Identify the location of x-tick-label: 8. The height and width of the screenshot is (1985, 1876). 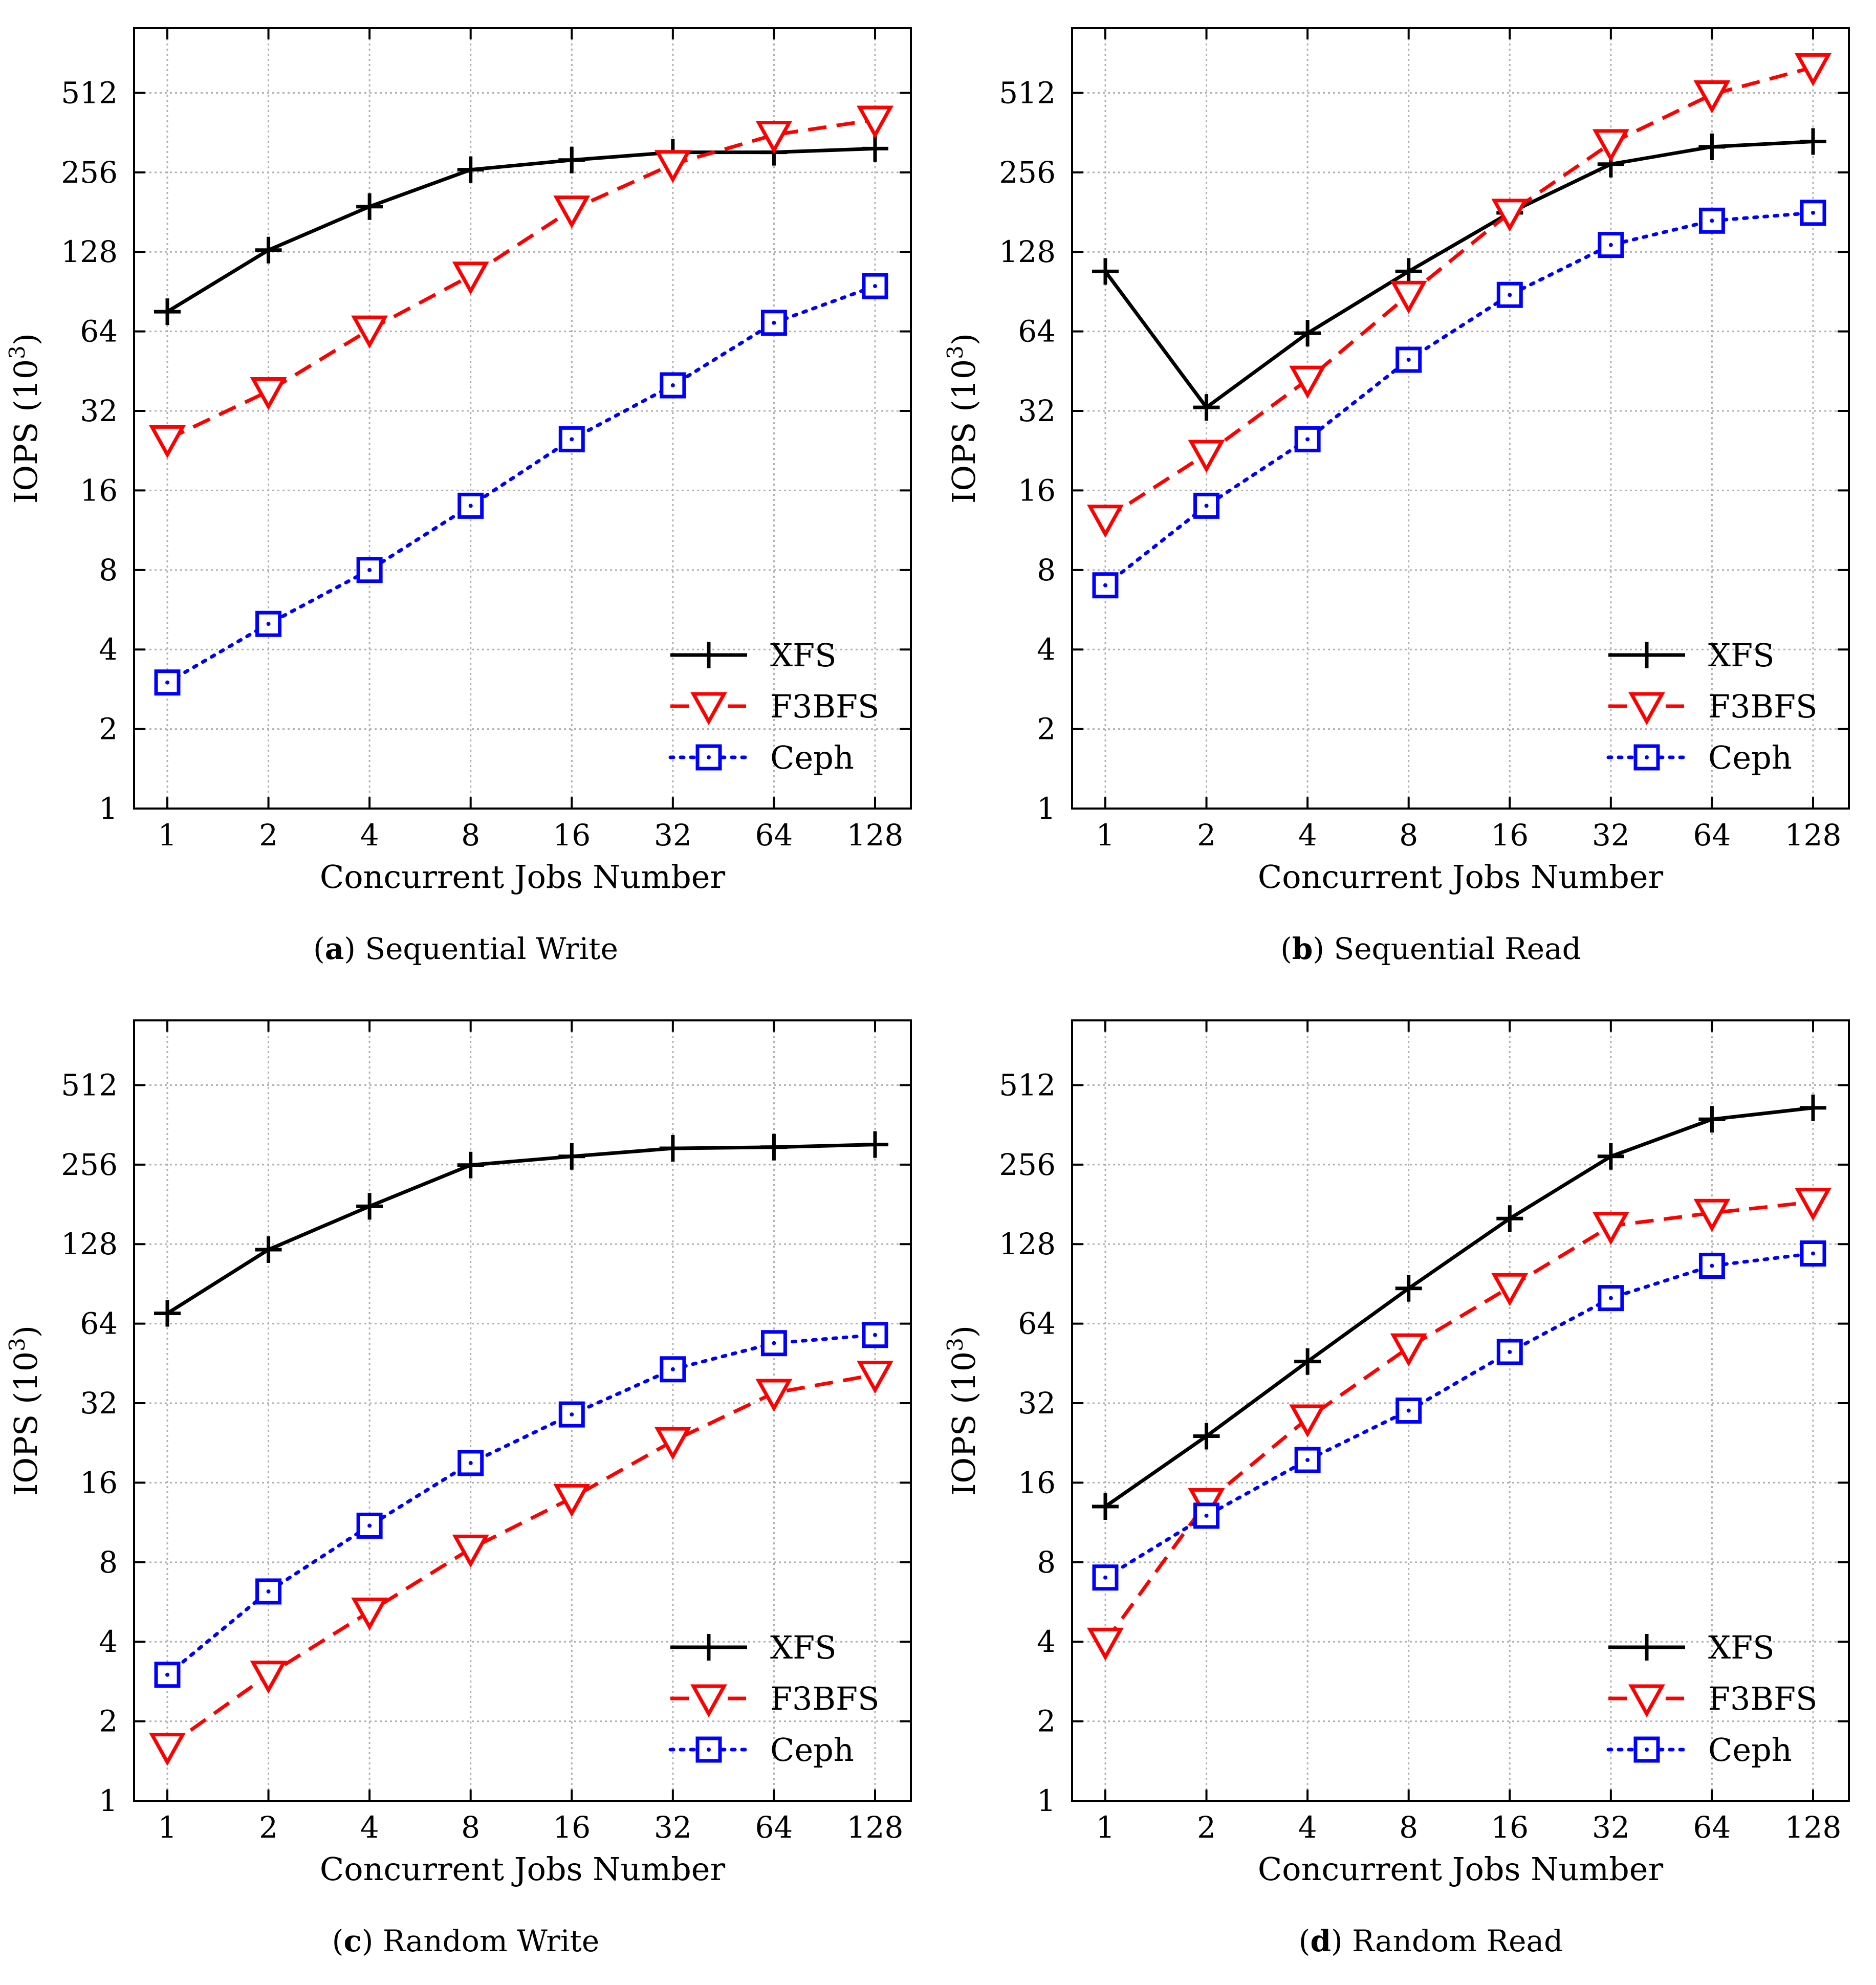
(1408, 835).